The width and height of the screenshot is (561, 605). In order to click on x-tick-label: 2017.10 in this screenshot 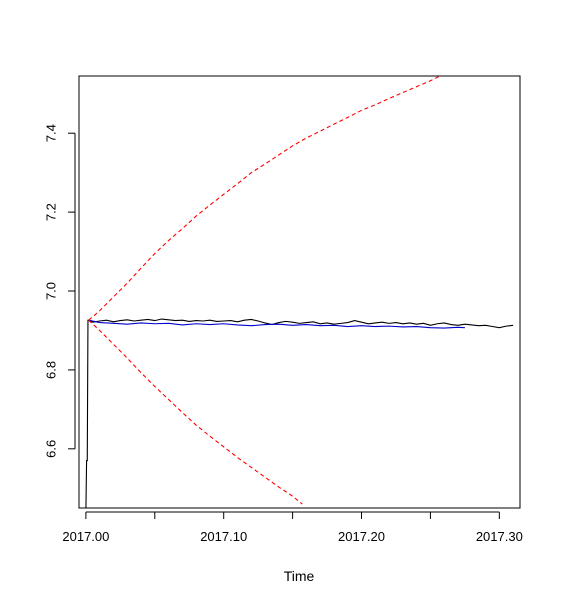, I will do `click(223, 536)`.